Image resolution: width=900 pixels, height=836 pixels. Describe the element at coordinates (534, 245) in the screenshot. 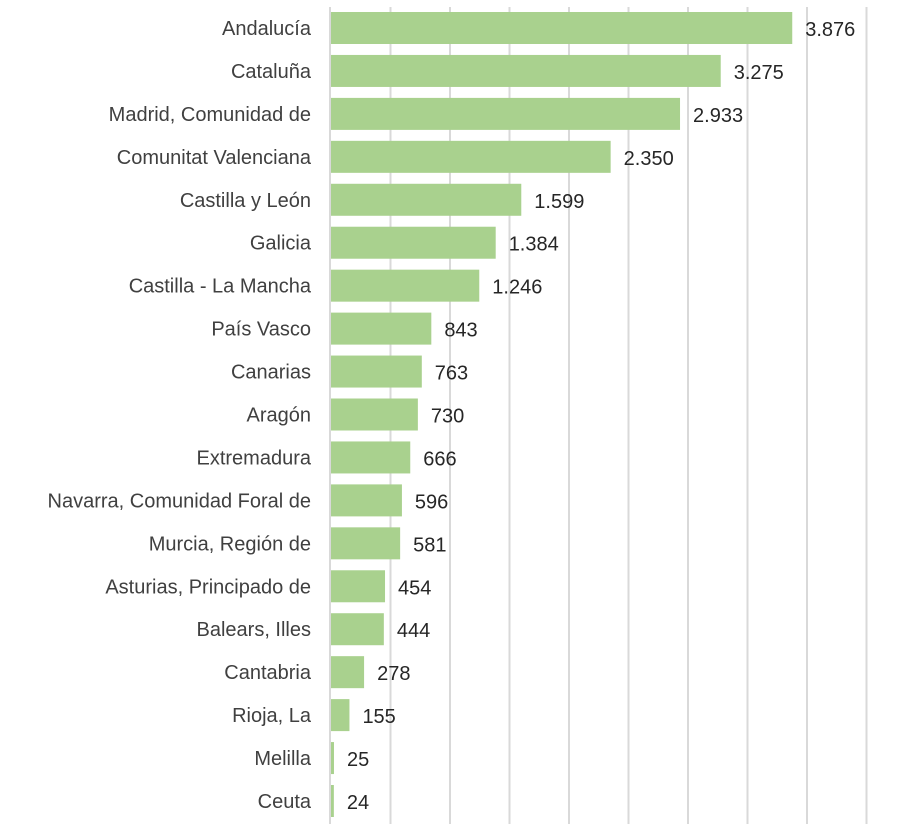

I see `data-label: 1.384` at that location.